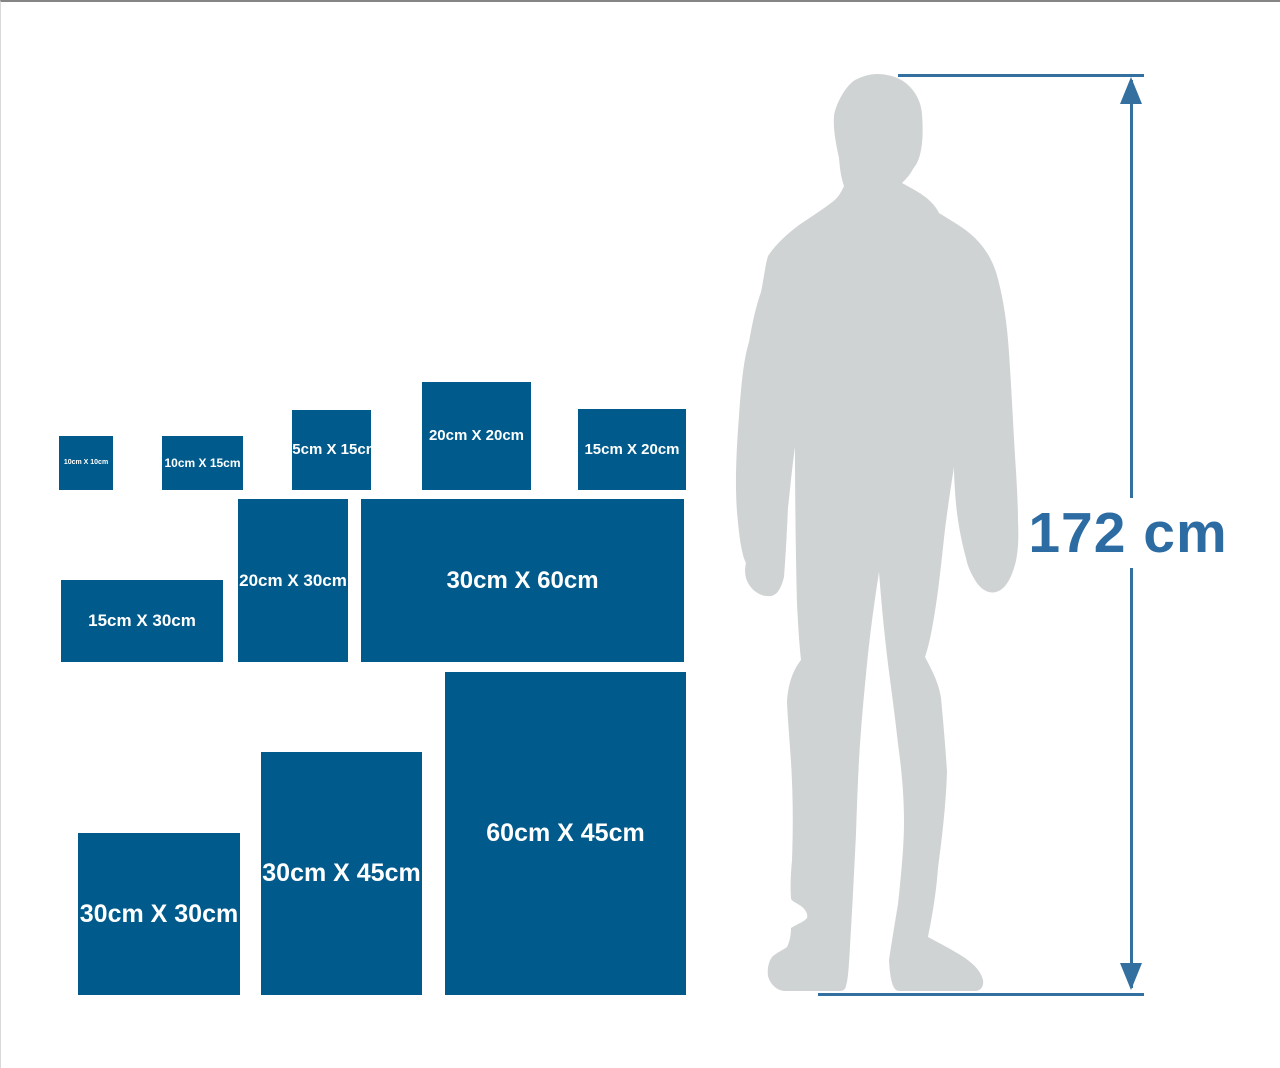  I want to click on person-height-label: 172 cm, so click(1128, 533).